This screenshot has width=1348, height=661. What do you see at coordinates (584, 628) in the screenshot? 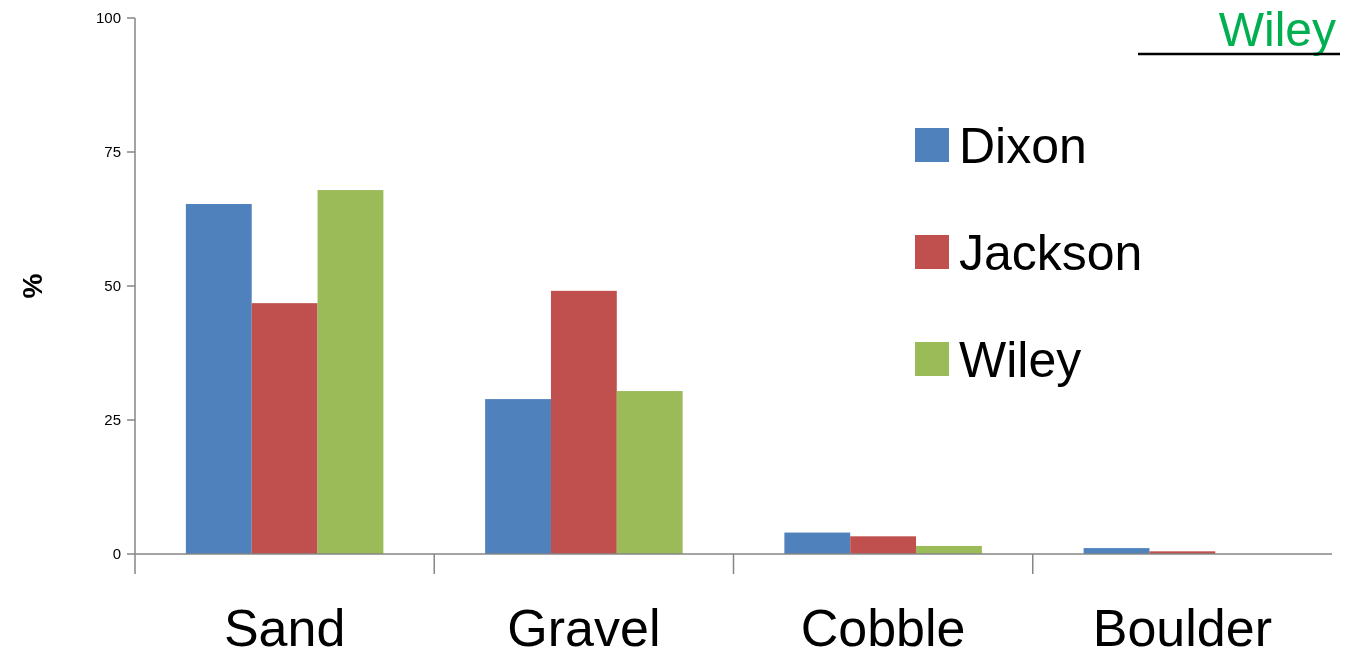
I see `x-tick-label: Gravel` at bounding box center [584, 628].